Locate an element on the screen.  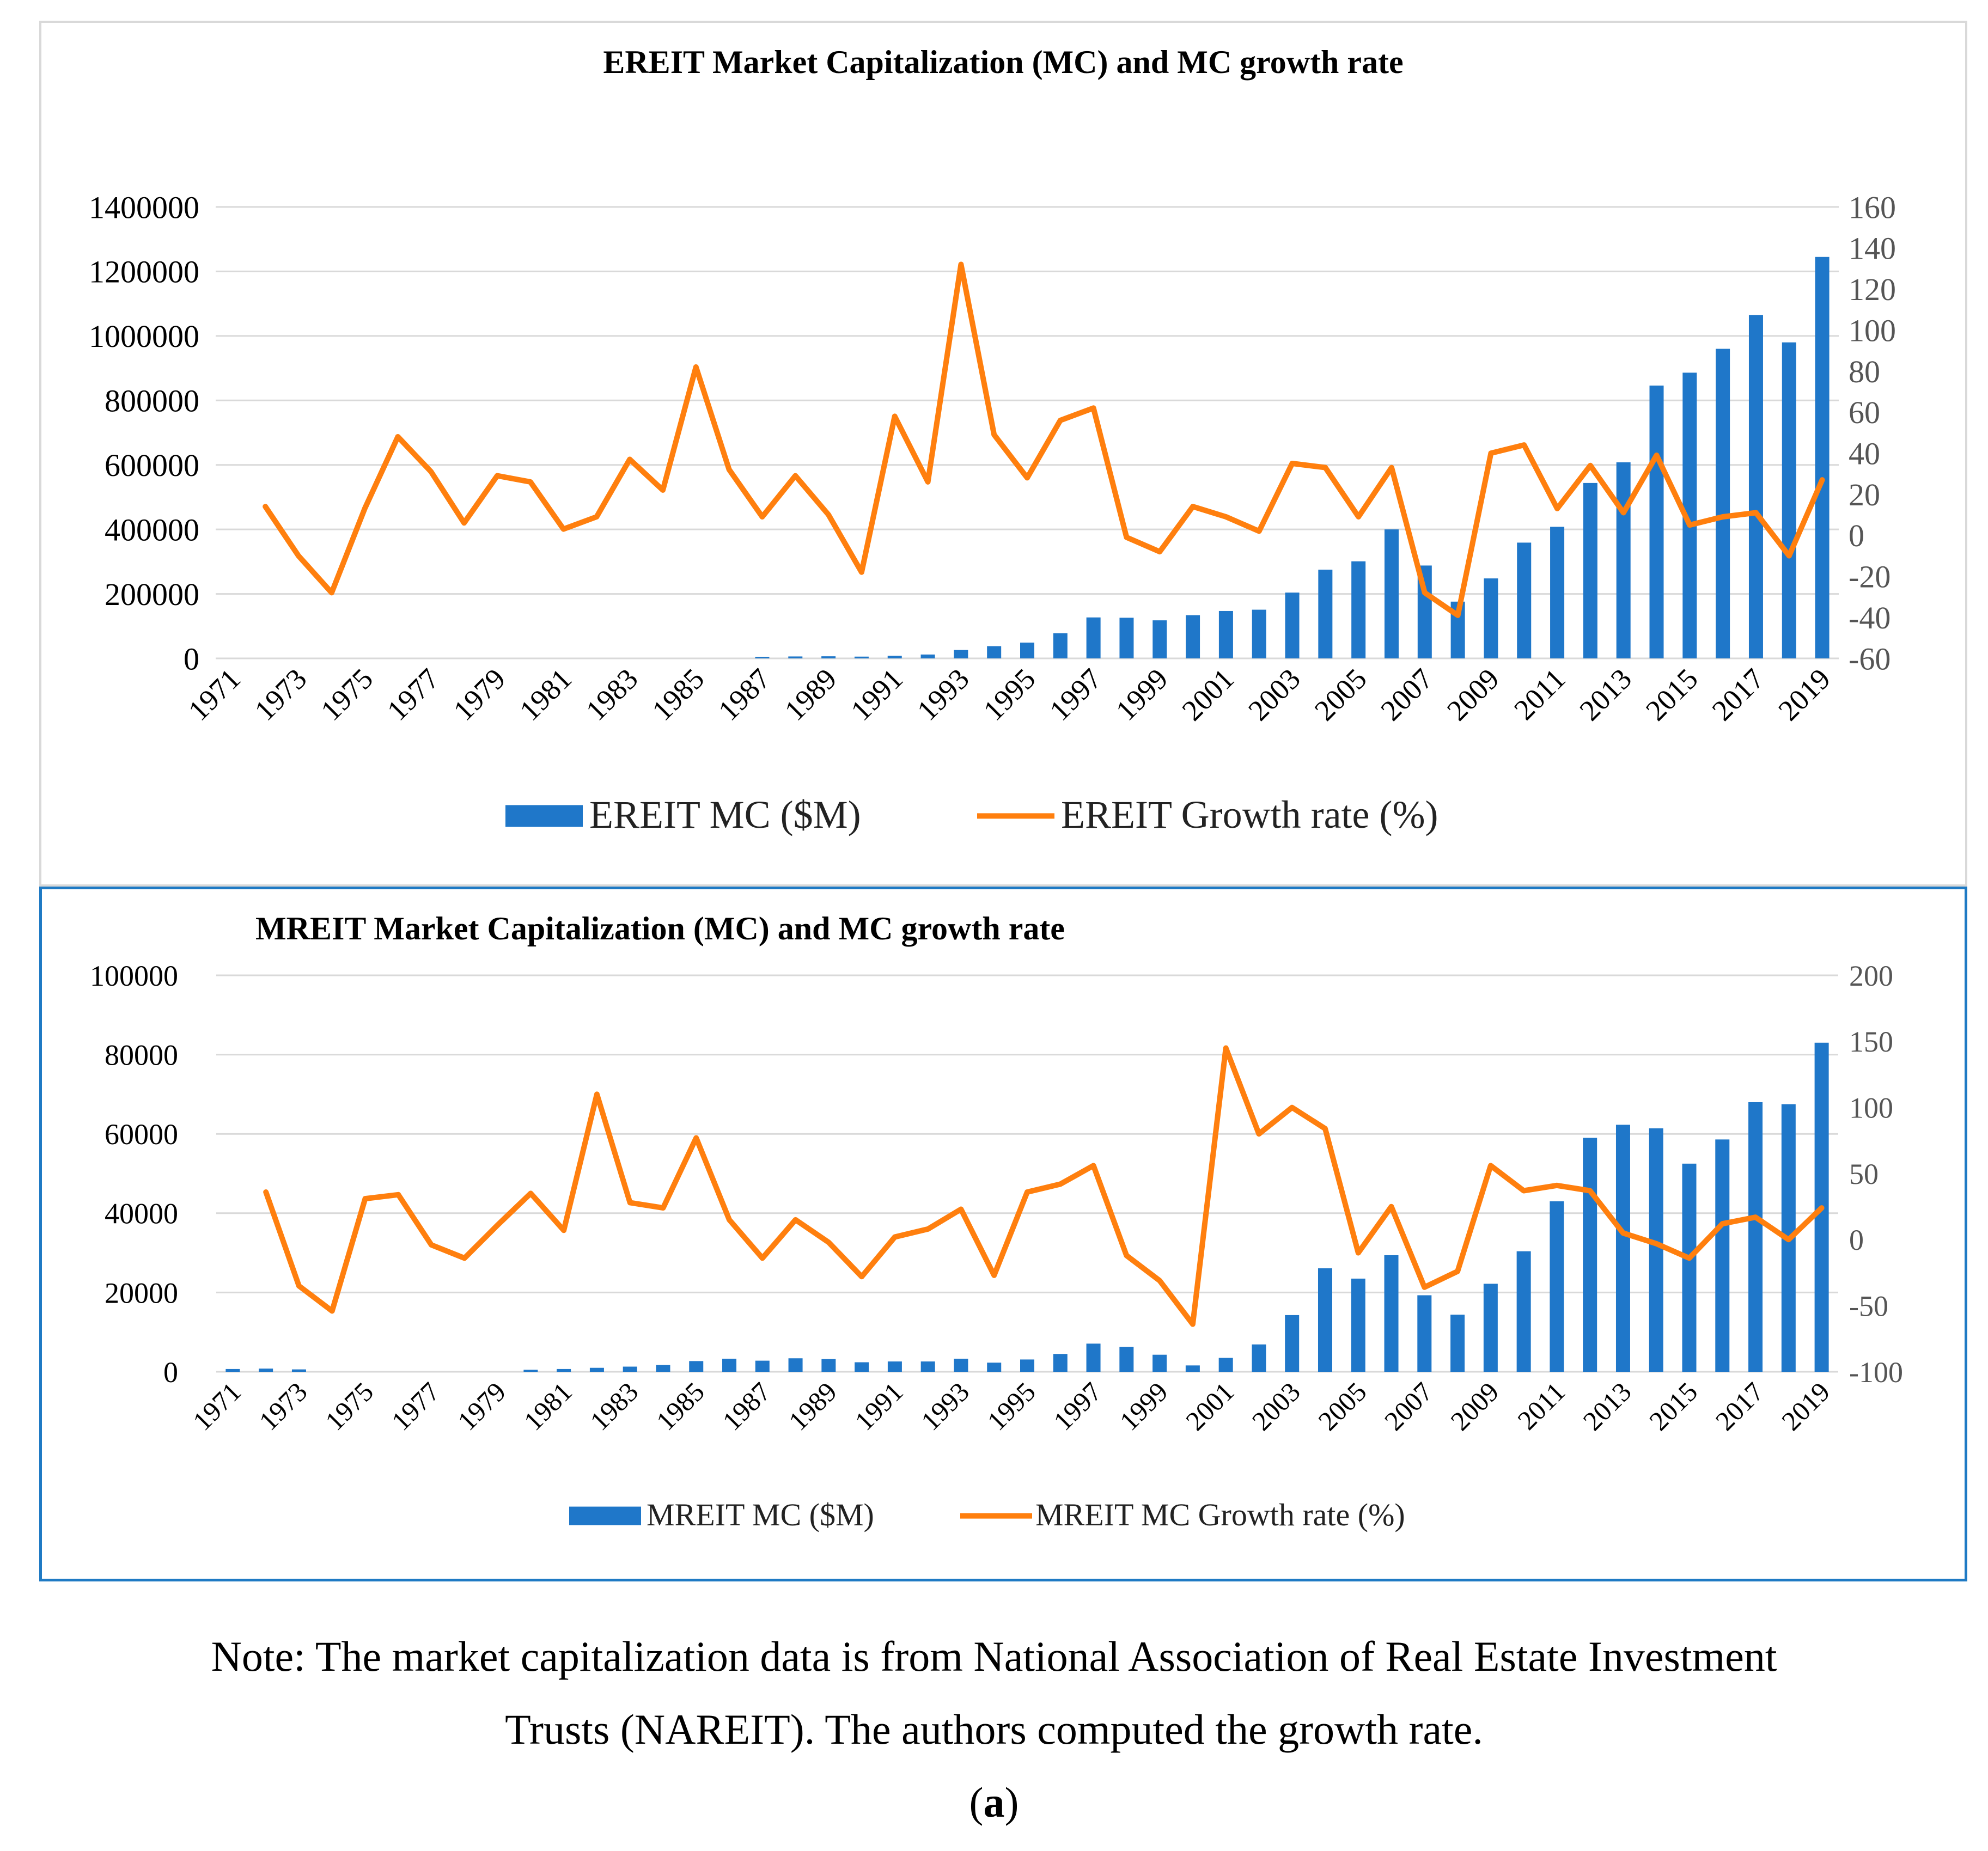
ereit-right-tick-label: 100 is located at coordinates (1873, 330).